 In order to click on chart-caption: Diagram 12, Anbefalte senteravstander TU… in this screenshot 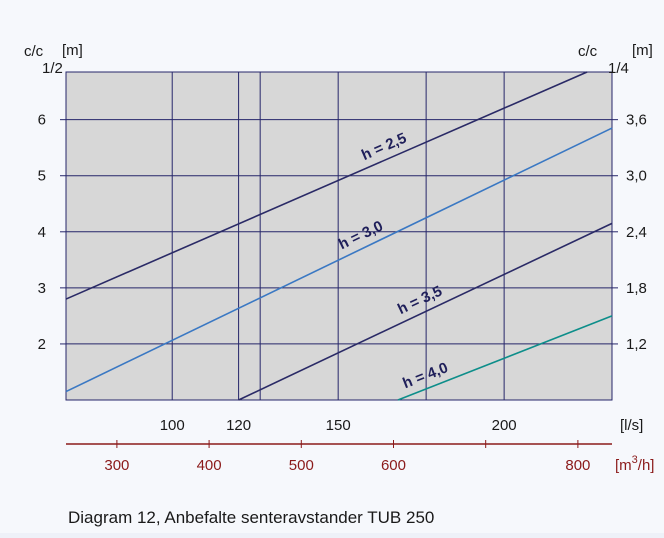, I will do `click(251, 517)`.